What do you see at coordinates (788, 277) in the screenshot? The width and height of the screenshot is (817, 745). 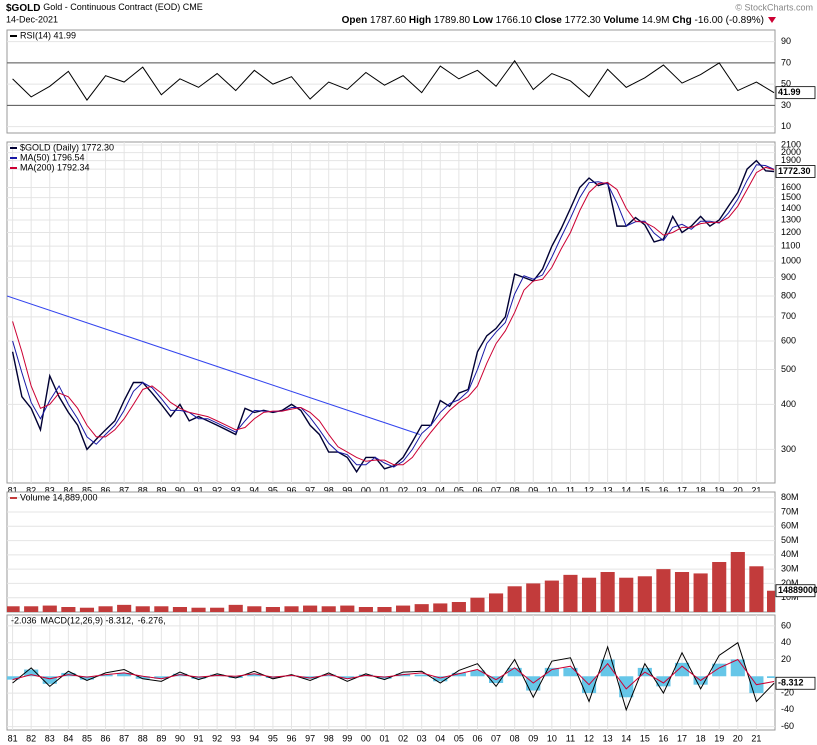 I see `y-tick-label: 900` at bounding box center [788, 277].